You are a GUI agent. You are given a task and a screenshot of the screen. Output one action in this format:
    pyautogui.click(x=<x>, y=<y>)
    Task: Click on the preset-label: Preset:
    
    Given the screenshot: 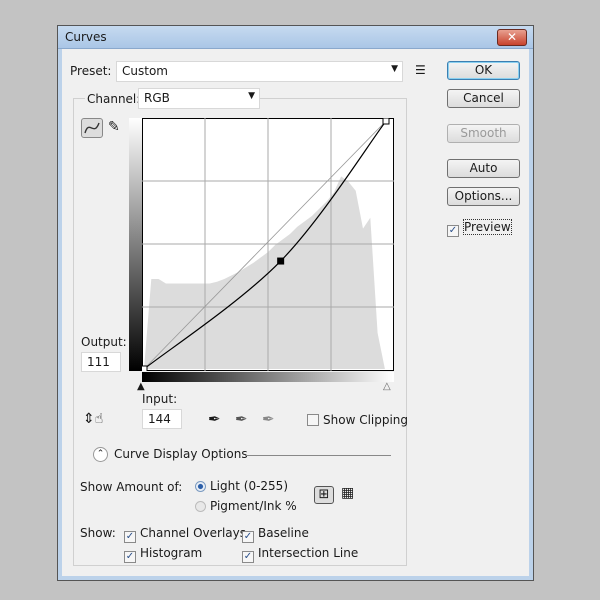 What is the action you would take?
    pyautogui.click(x=91, y=71)
    